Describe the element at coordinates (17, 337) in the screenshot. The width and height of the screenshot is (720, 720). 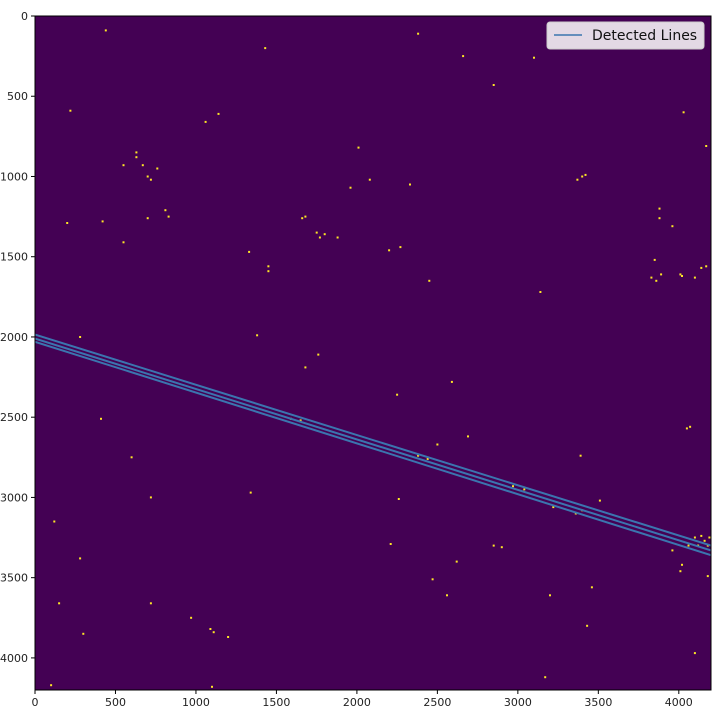
I see `y-axis: 0 500 1000 1500 2000 2500 3000 3500 4000` at that location.